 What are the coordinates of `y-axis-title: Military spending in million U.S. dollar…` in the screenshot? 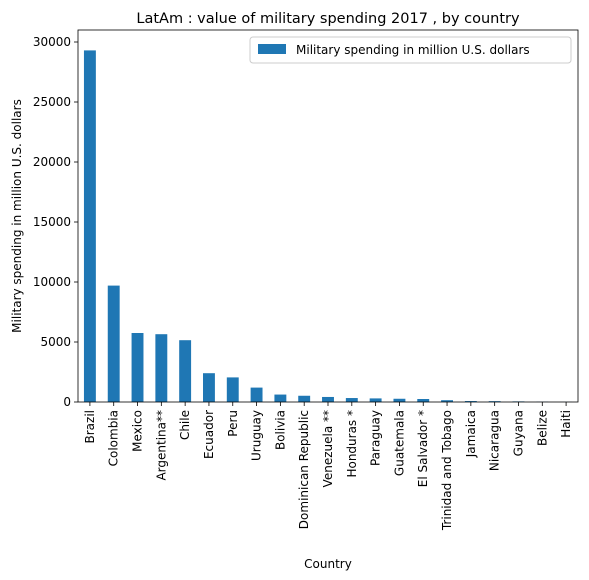 It's located at (17, 216).